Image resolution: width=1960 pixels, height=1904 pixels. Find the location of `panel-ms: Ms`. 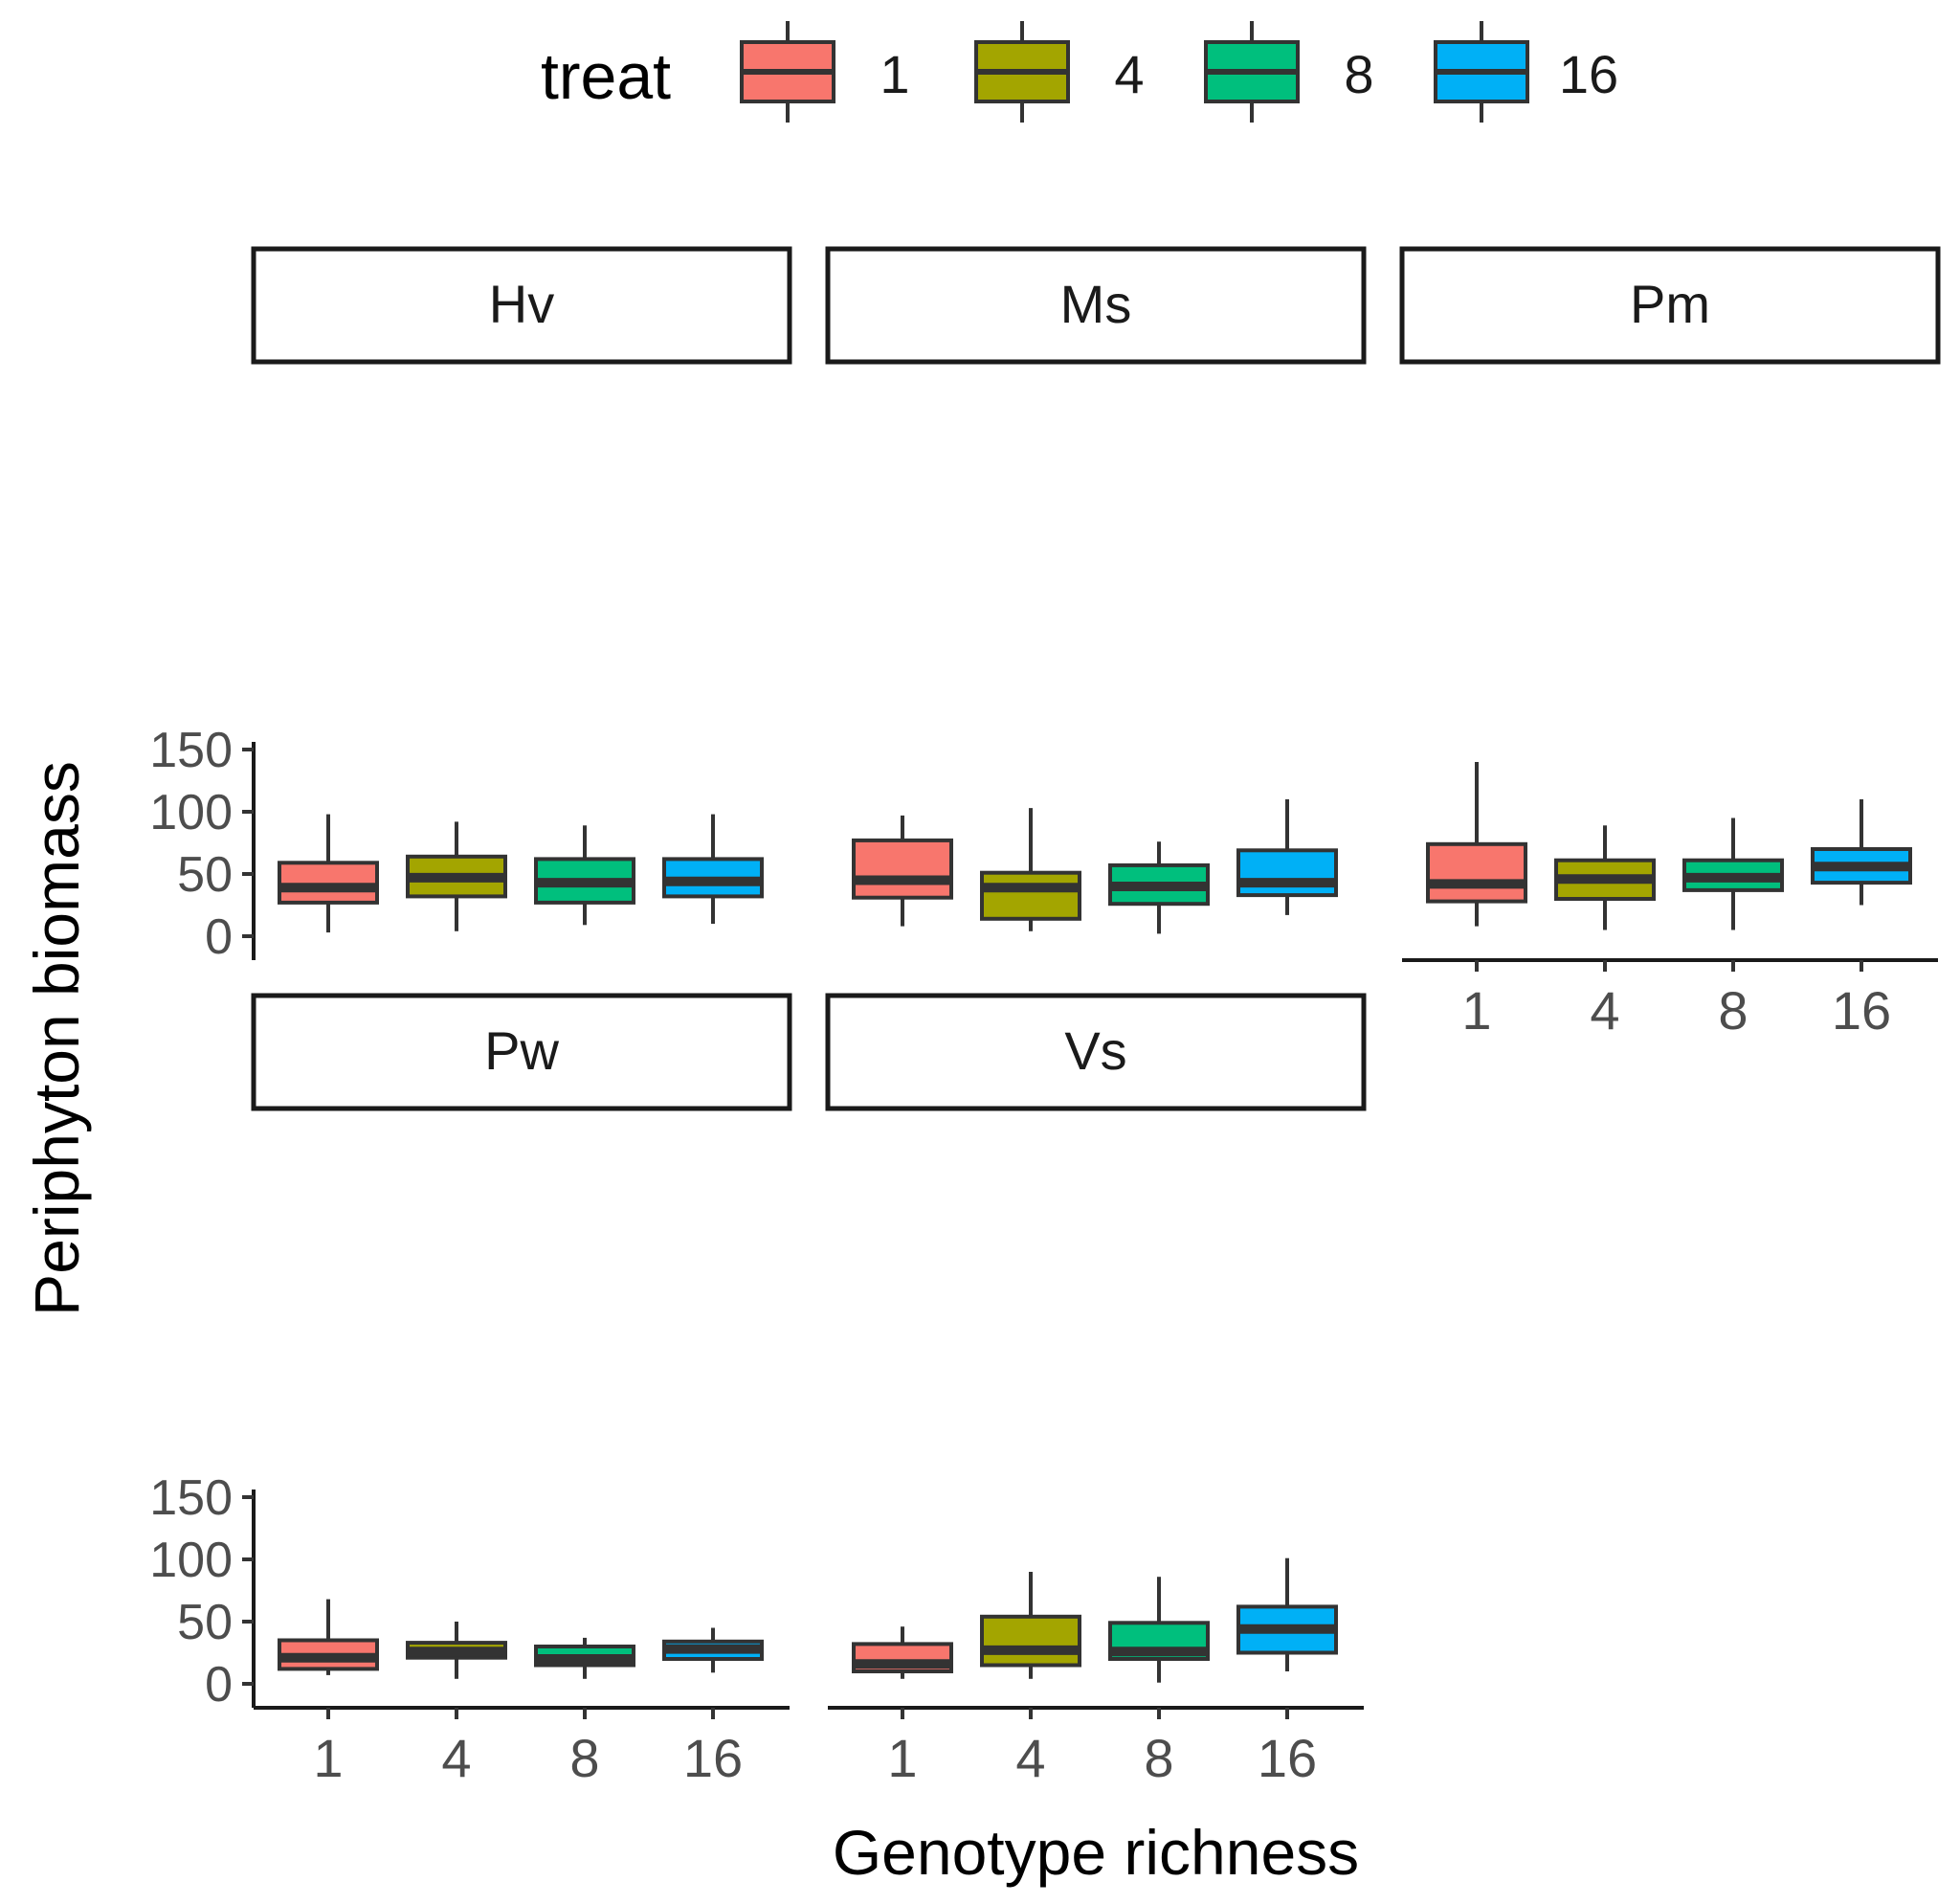

panel-ms: Ms is located at coordinates (1096, 590).